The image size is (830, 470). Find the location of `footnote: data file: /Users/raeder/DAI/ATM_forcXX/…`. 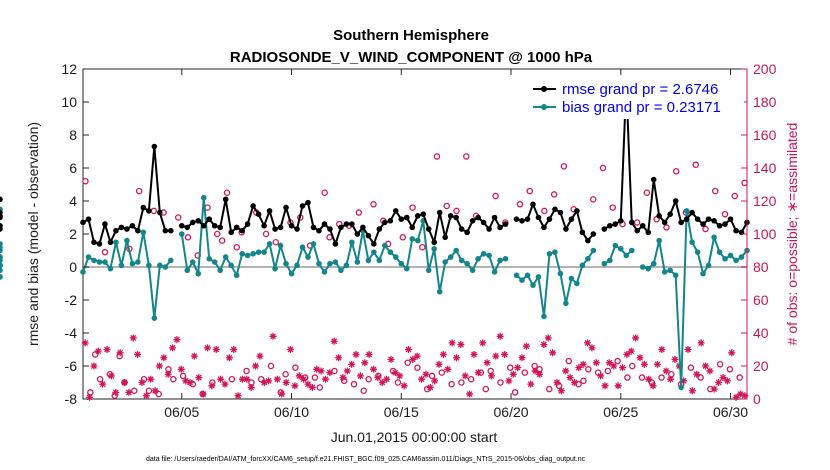

footnote: data file: /Users/raeder/DAI/ATM_forcXX/… is located at coordinates (366, 459).